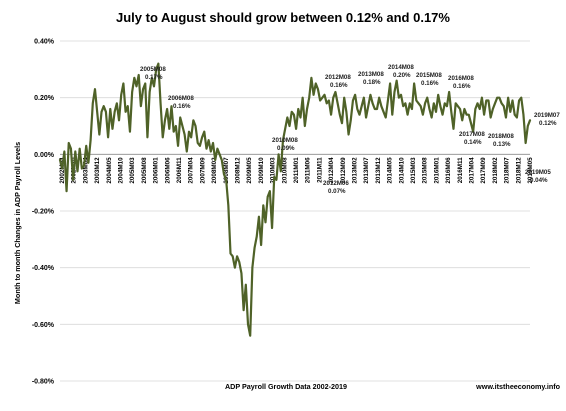 The width and height of the screenshot is (566, 411). Describe the element at coordinates (191, 170) in the screenshot. I see `x-tick-label: 2007M04` at that location.